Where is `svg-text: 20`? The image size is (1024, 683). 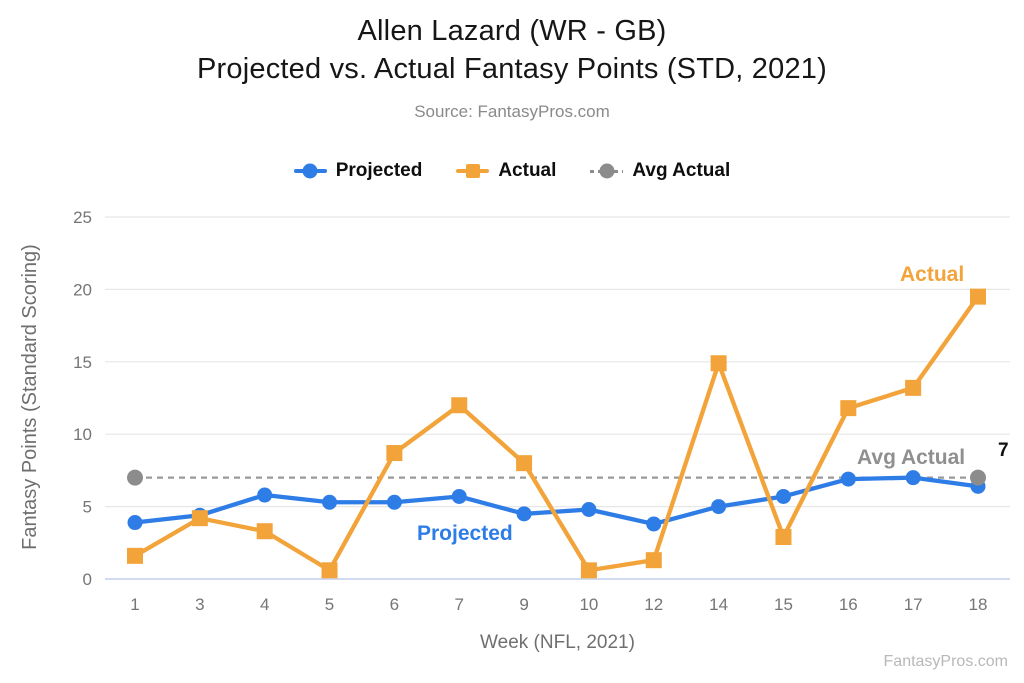 svg-text: 20 is located at coordinates (82, 289).